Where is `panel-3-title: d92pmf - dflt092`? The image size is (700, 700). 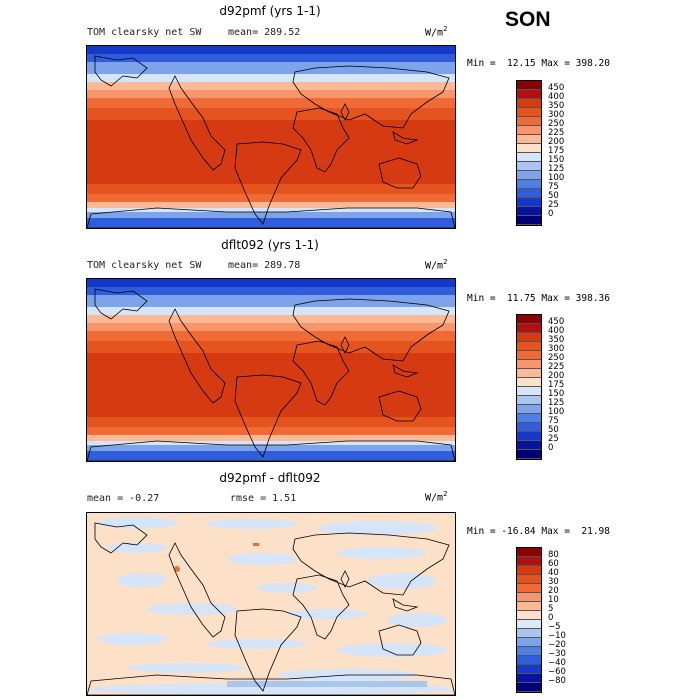
panel-3-title: d92pmf - dflt092 is located at coordinates (270, 478).